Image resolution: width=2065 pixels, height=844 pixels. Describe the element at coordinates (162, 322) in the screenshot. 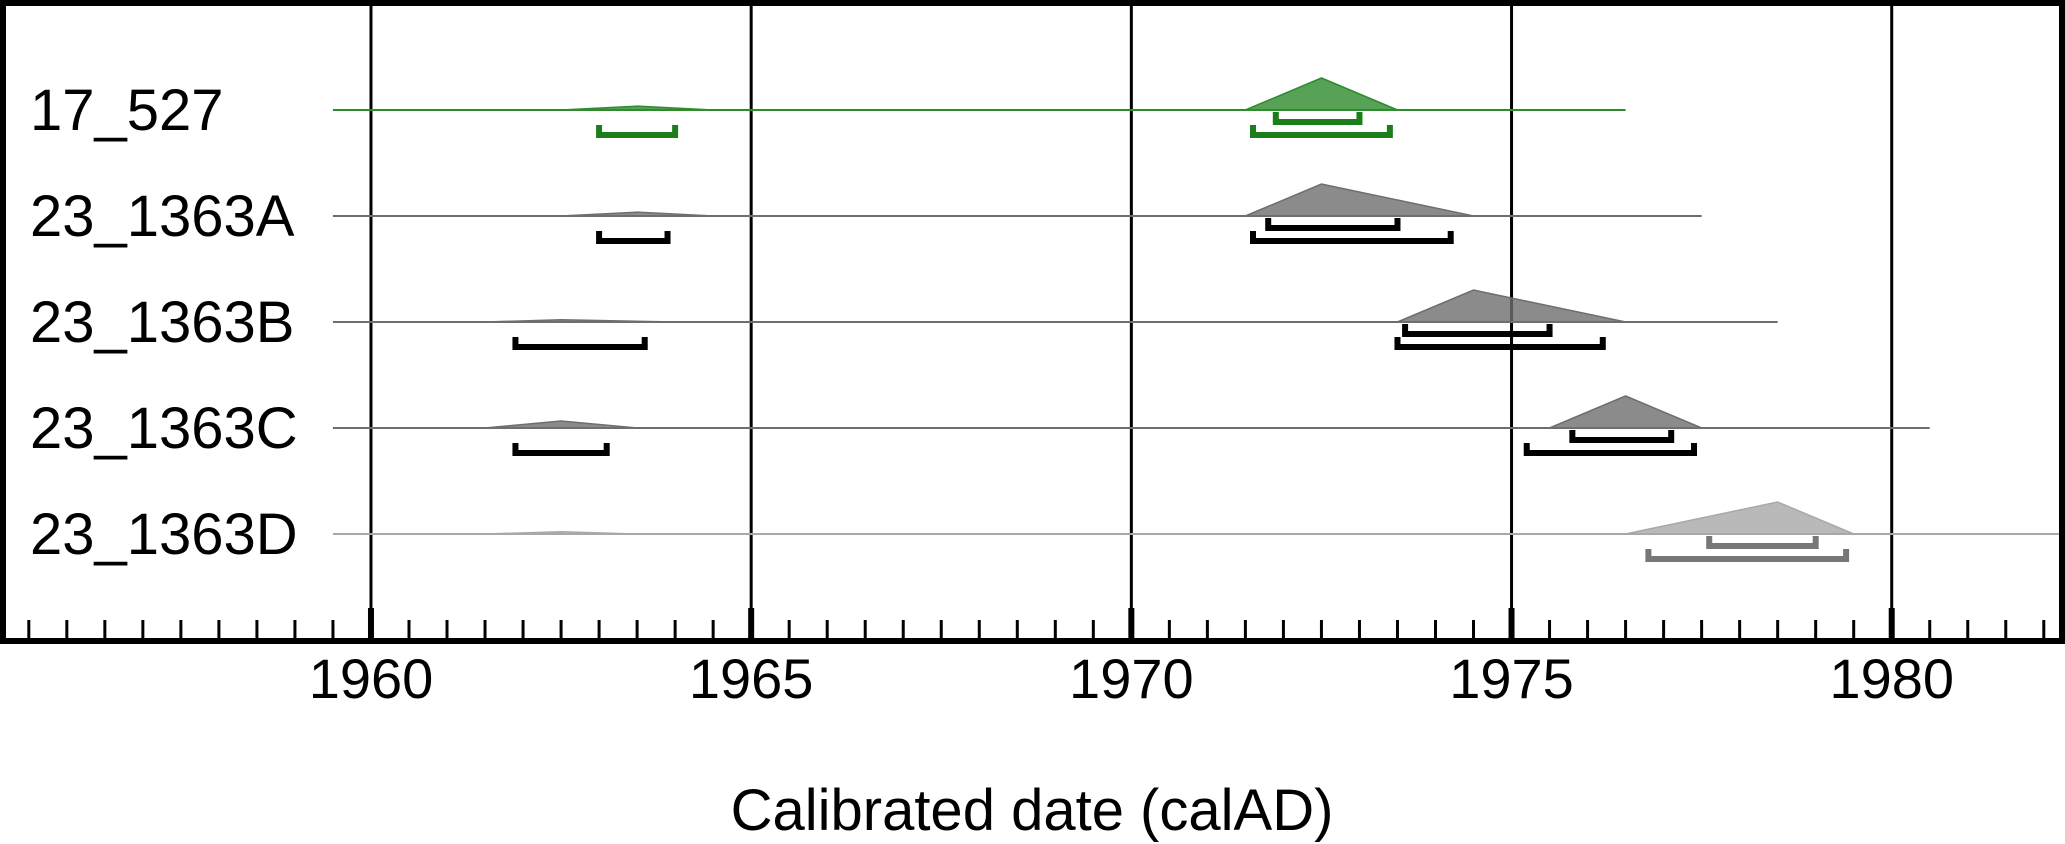

I see `series-label: 23_1363B` at that location.